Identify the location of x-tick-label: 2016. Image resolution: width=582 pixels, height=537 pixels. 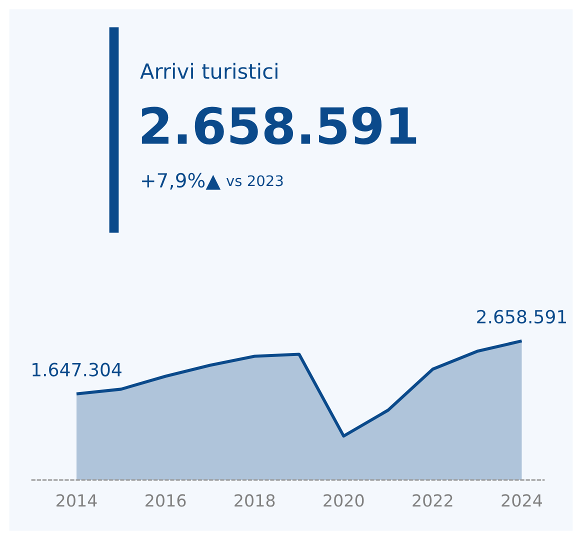
(166, 500).